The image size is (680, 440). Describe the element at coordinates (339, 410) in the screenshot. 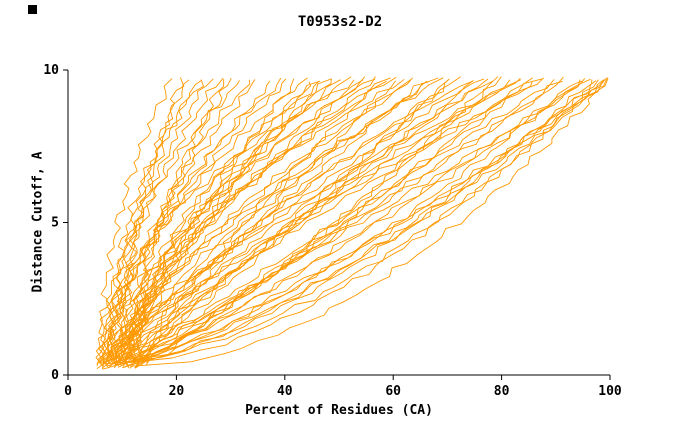

I see `x-axis-label: Percent of Residues (CA)` at that location.